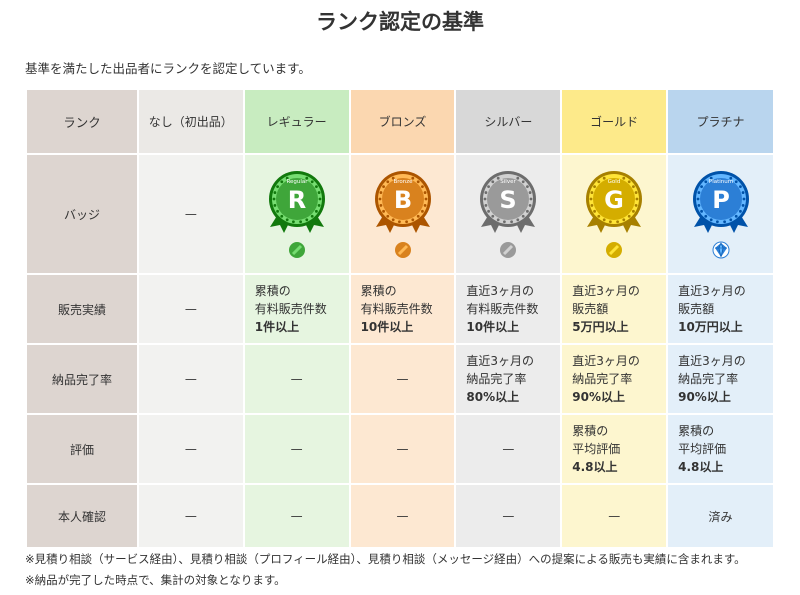 This screenshot has height=595, width=800. I want to click on sales-gold-value: 5万円以上, so click(600, 327).